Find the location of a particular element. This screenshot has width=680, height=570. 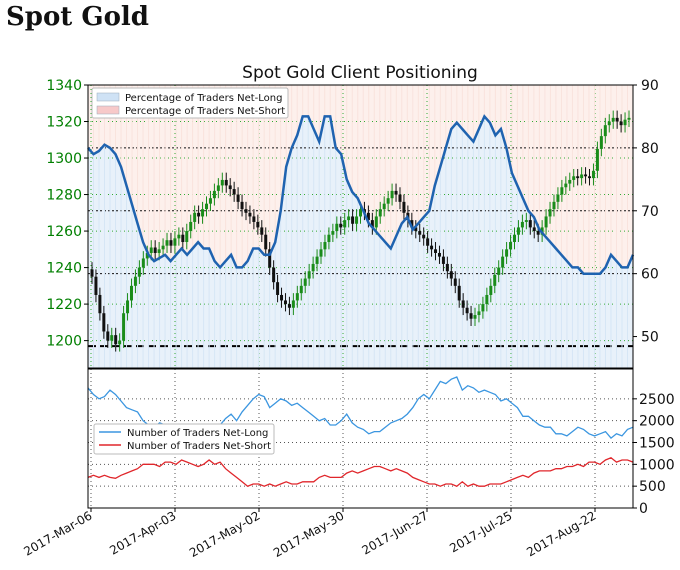

x-tick-label: 2017-Jul-25 is located at coordinates (480, 531).